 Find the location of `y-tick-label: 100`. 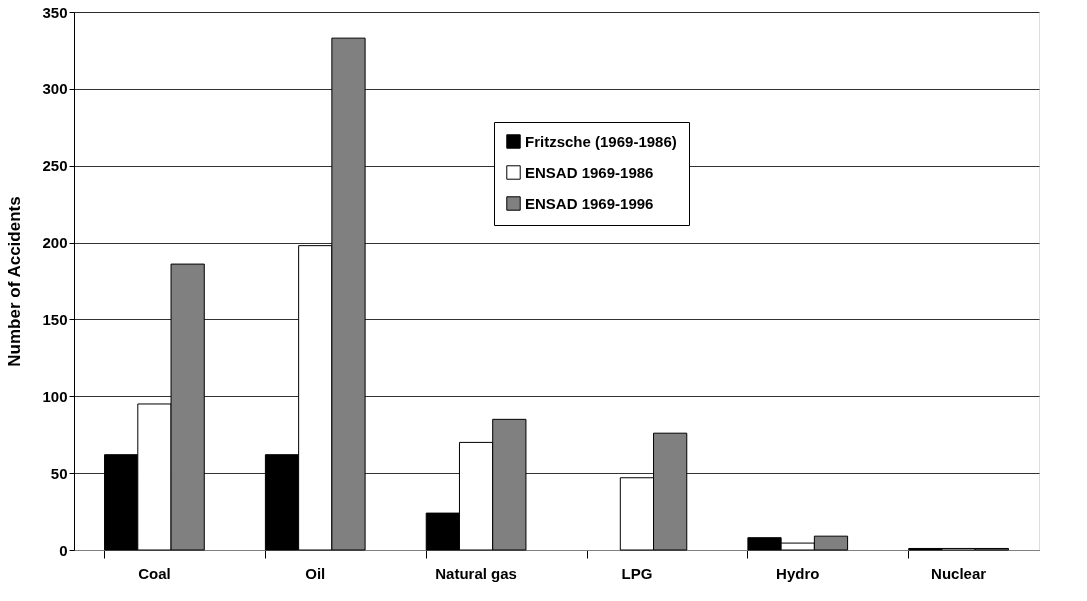

y-tick-label: 100 is located at coordinates (55, 396).